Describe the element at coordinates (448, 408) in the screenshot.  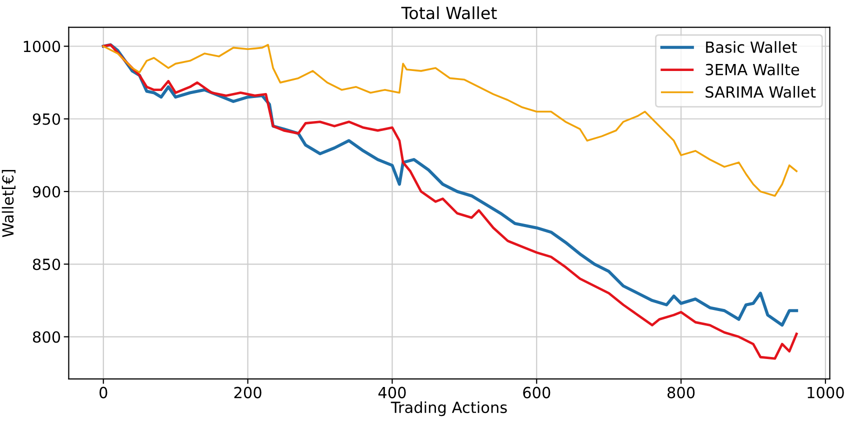
I see `x-axis-title: Trading Actions` at that location.